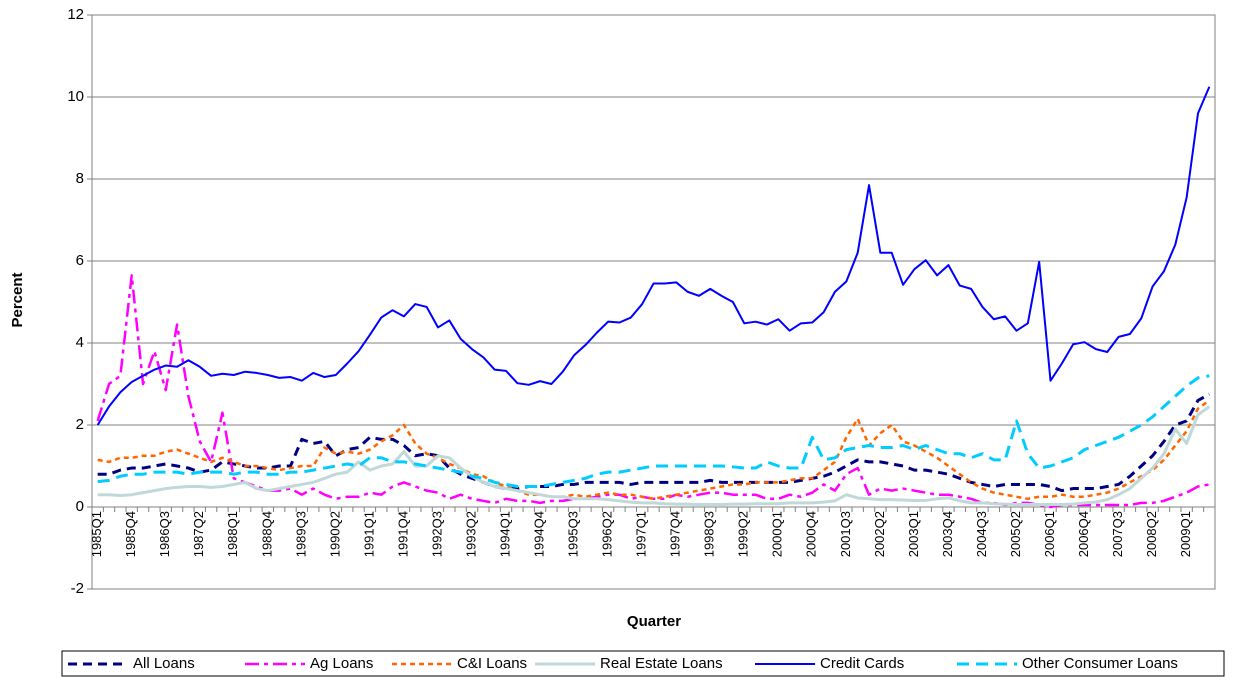 The height and width of the screenshot is (677, 1234). What do you see at coordinates (75, 14) in the screenshot?
I see `y-tick-label: 12` at bounding box center [75, 14].